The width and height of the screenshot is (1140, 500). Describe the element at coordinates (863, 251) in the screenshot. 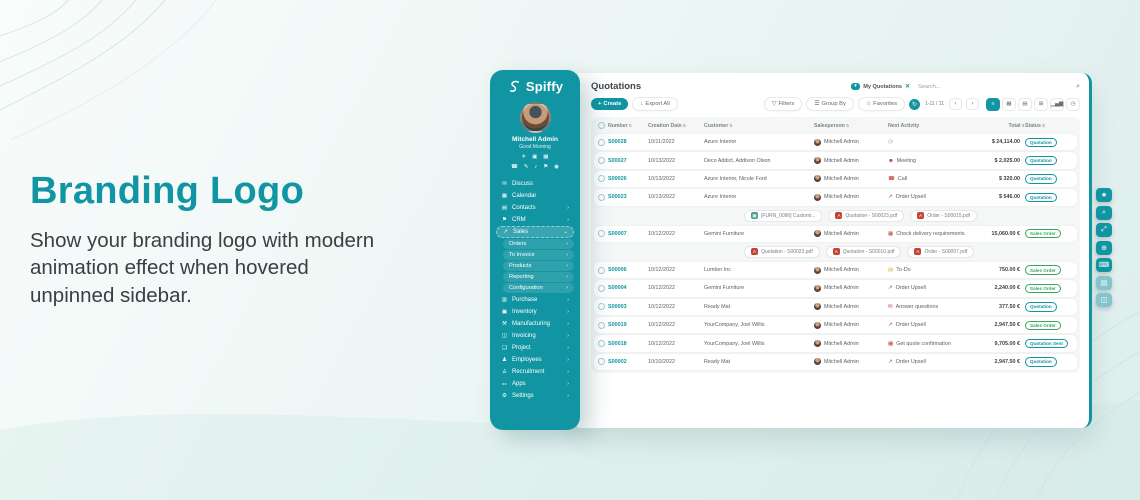

I see `attachment-chip: A Quotation - S00010.pdf` at that location.